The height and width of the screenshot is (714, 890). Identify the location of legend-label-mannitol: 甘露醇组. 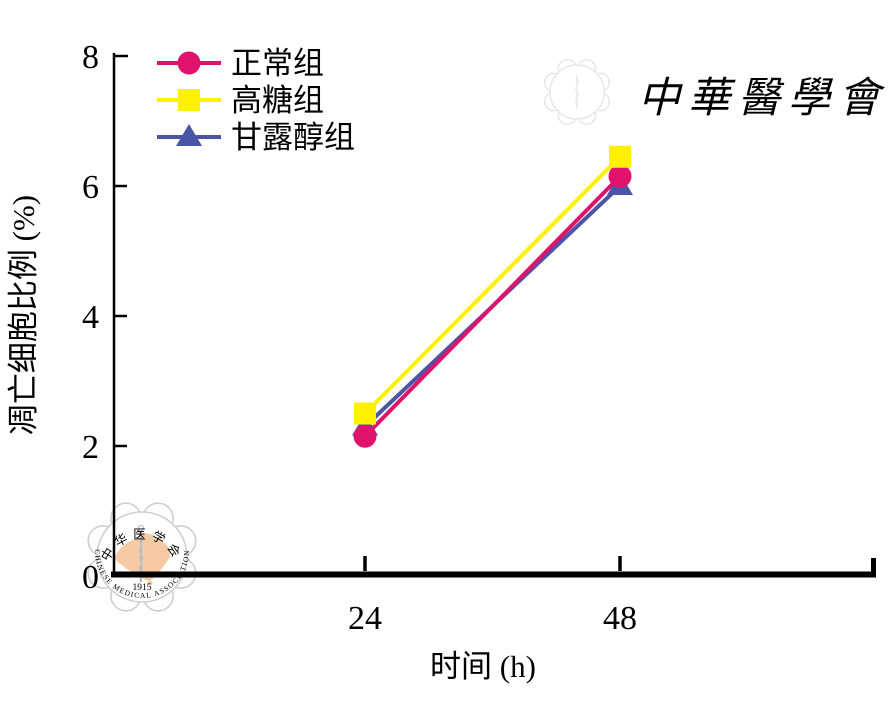
(293, 137).